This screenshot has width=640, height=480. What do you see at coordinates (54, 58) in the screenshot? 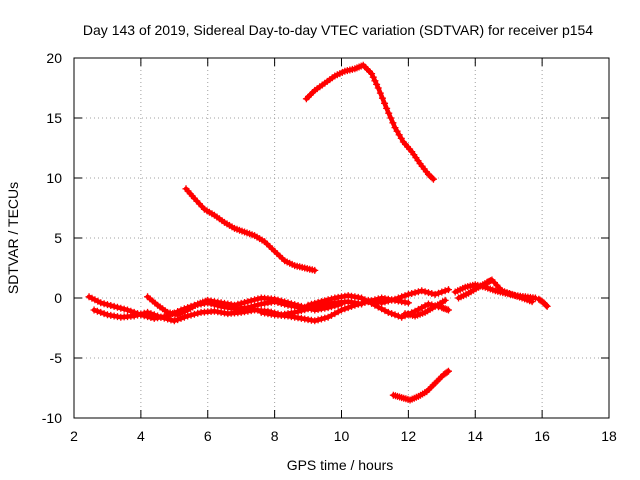
I see `y-tick-label: 20` at bounding box center [54, 58].